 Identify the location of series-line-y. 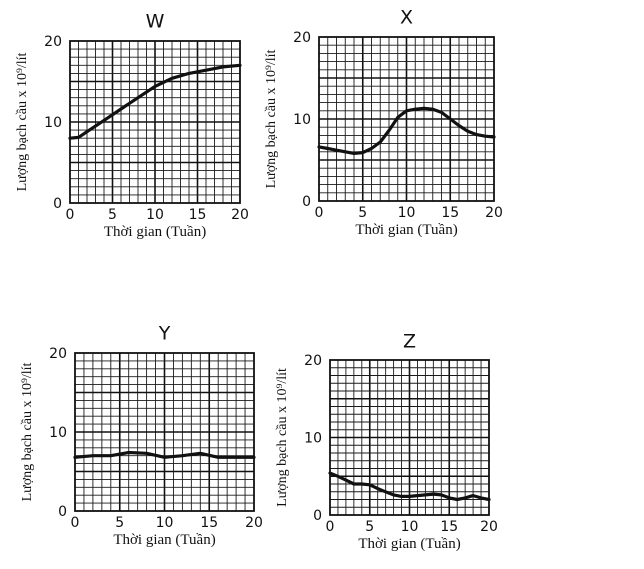
(164, 454).